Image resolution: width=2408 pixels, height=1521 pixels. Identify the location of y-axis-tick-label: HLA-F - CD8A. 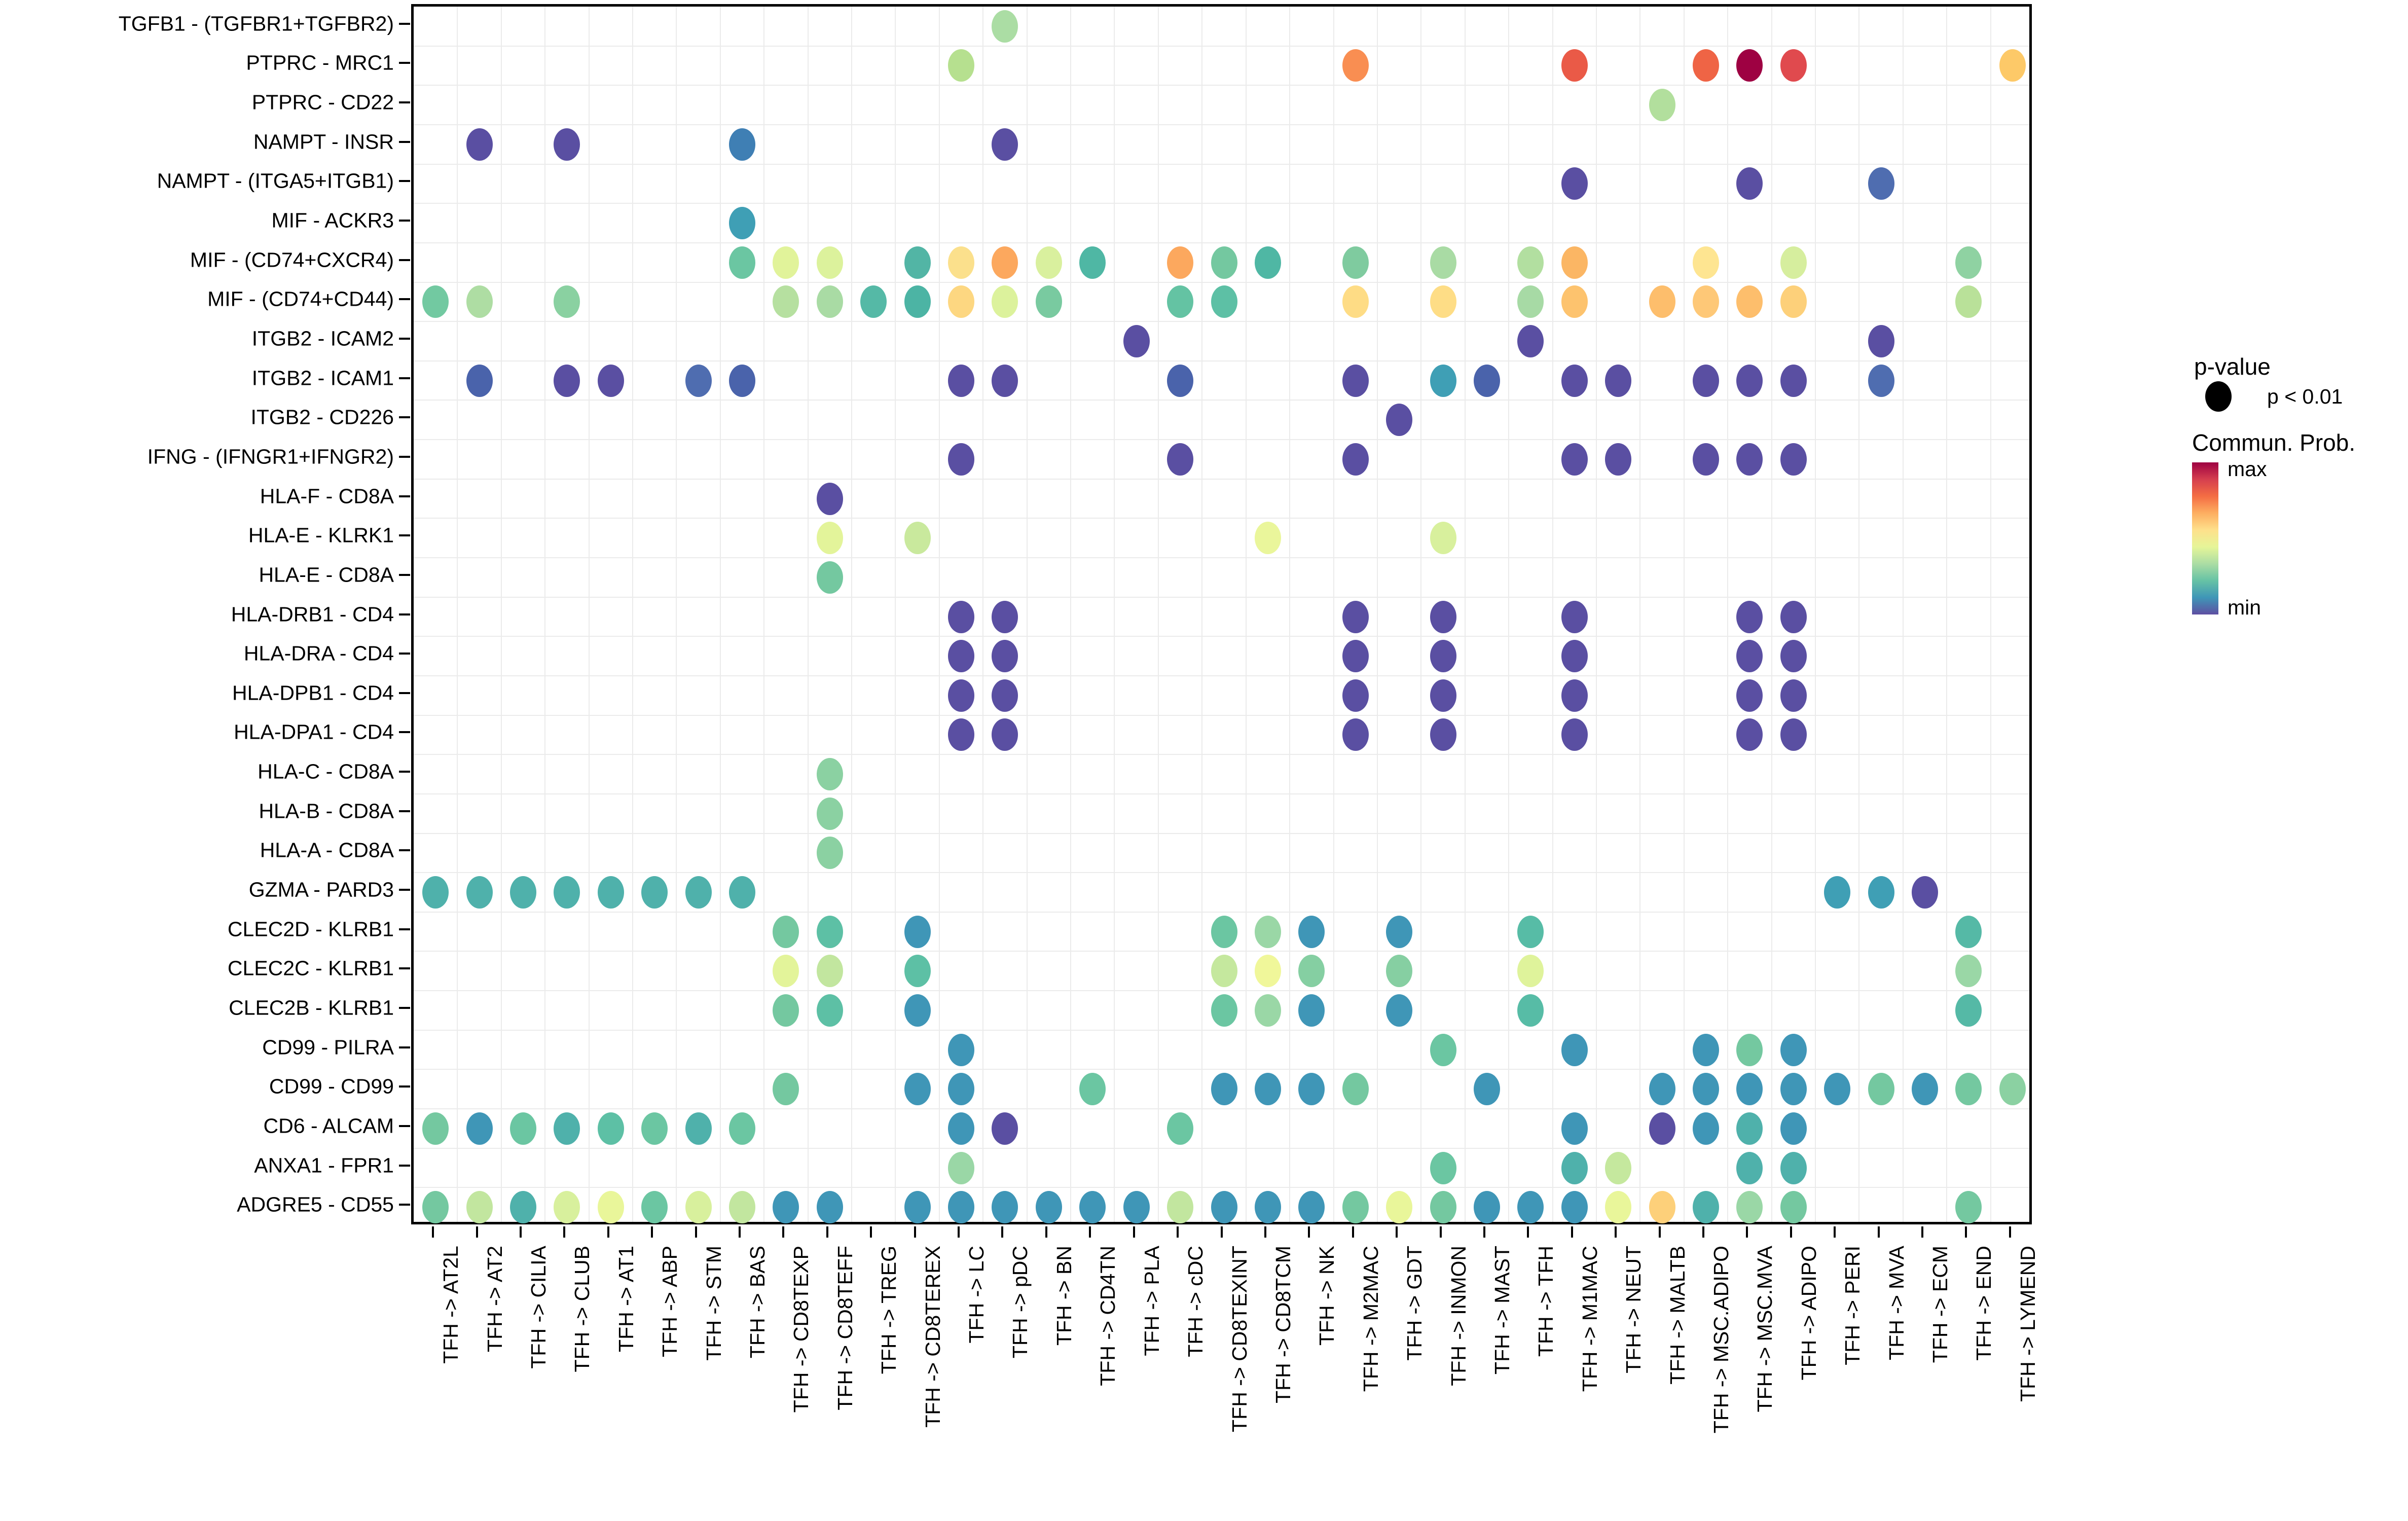
(327, 496).